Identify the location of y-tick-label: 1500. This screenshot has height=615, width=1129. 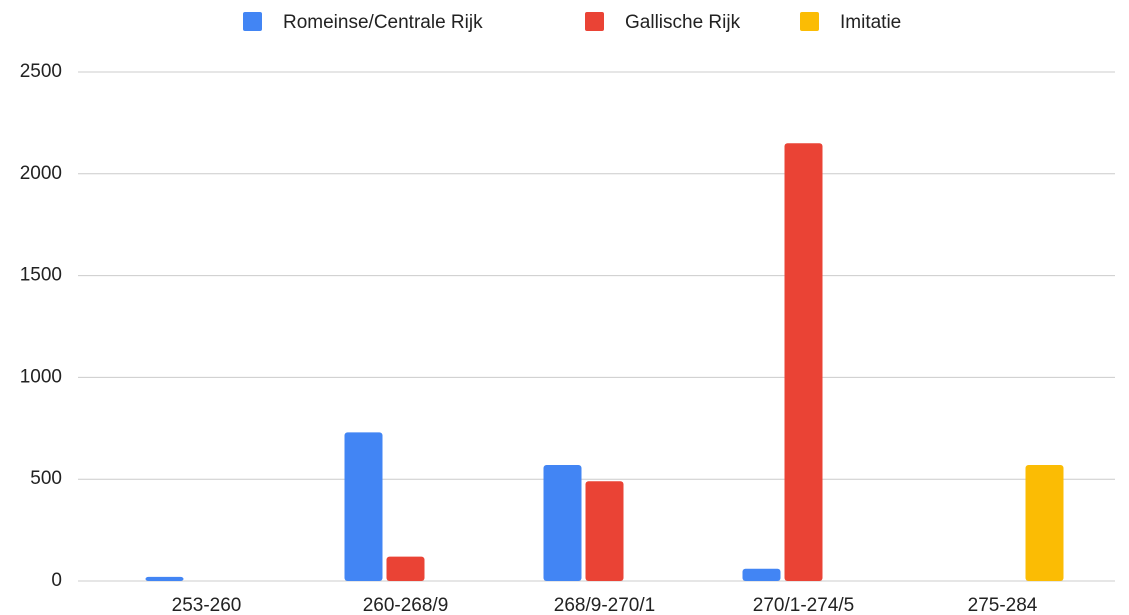
(41, 275).